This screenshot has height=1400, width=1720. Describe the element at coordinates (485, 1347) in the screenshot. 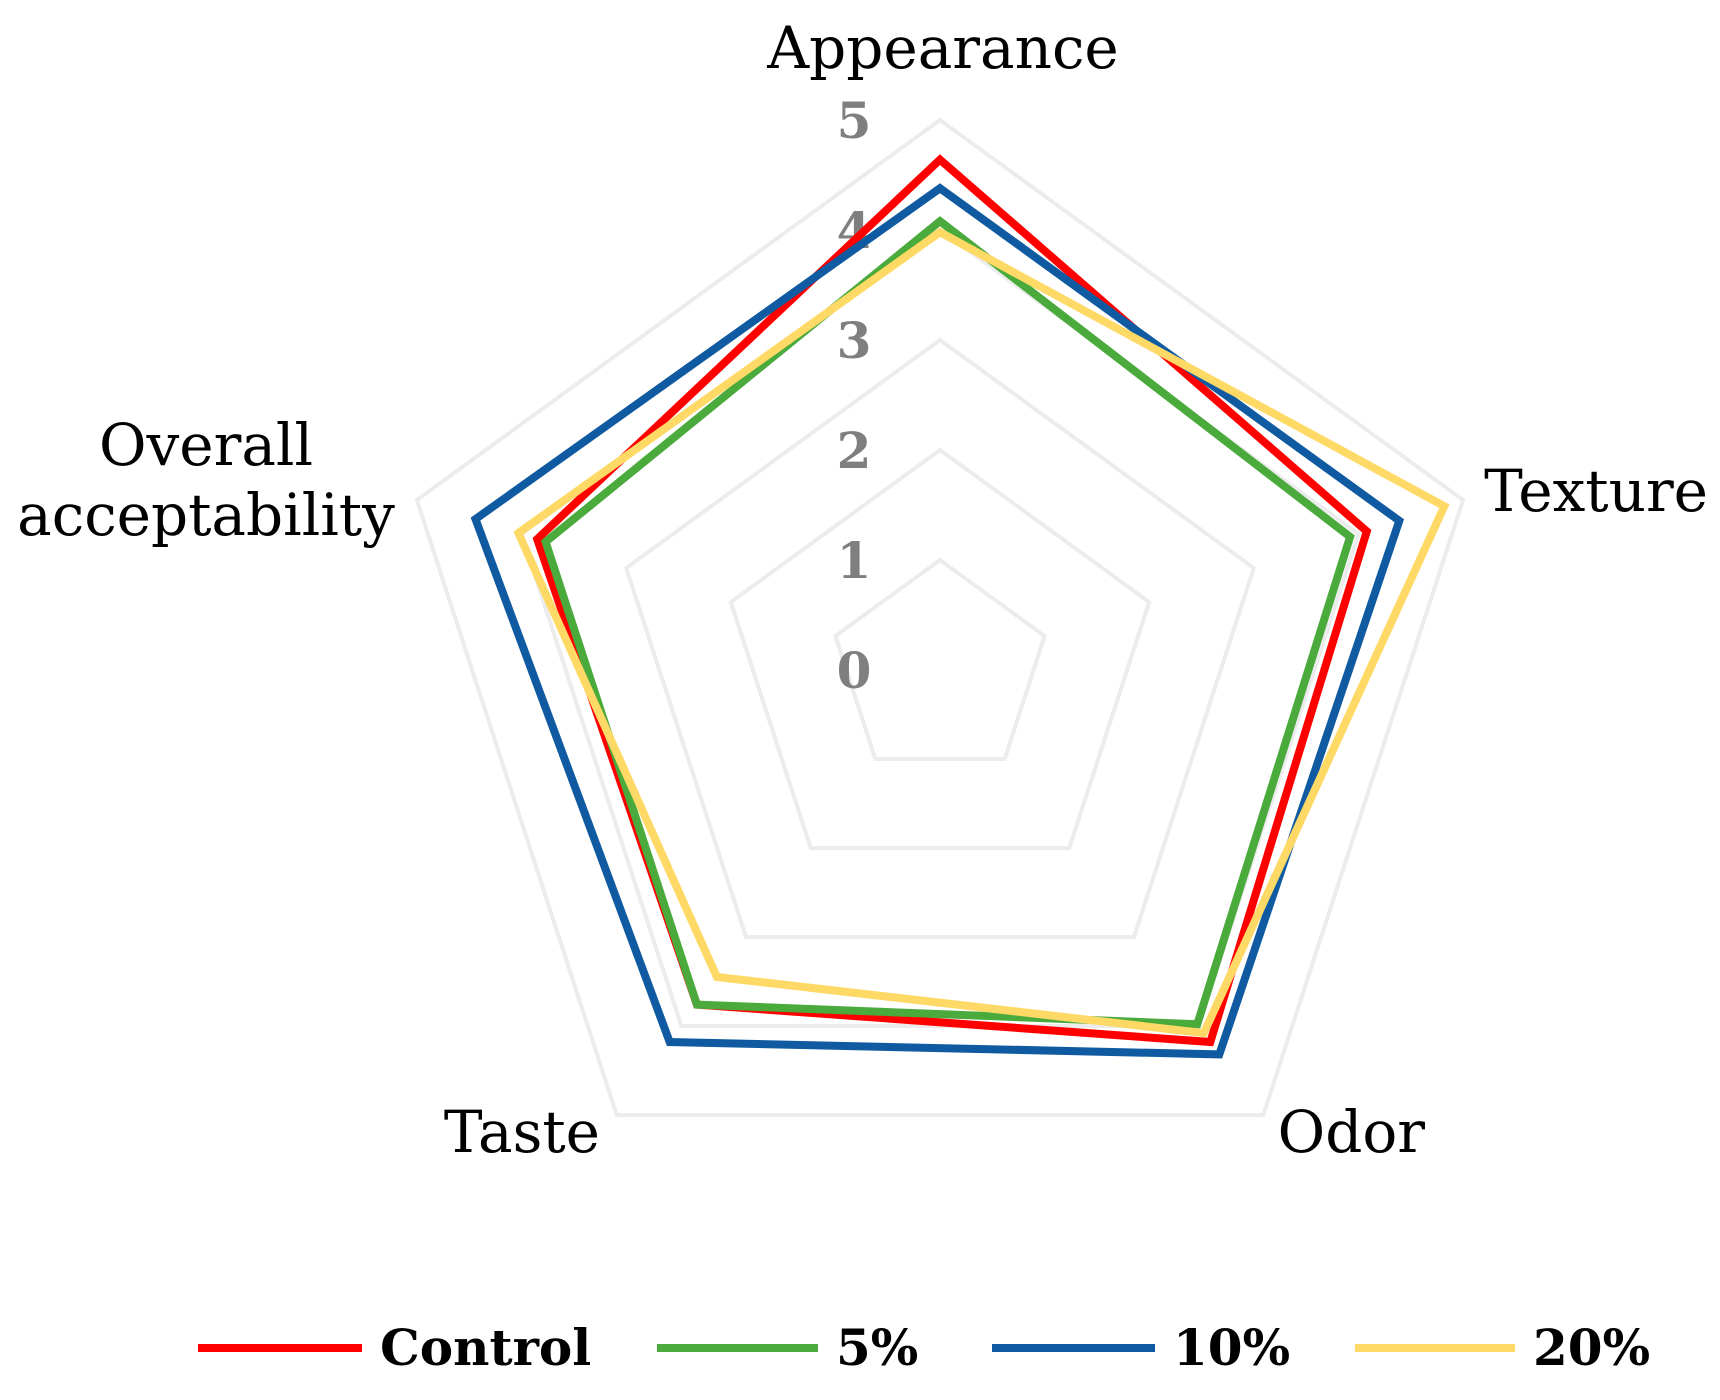

I see `legend-label-0: Control` at that location.